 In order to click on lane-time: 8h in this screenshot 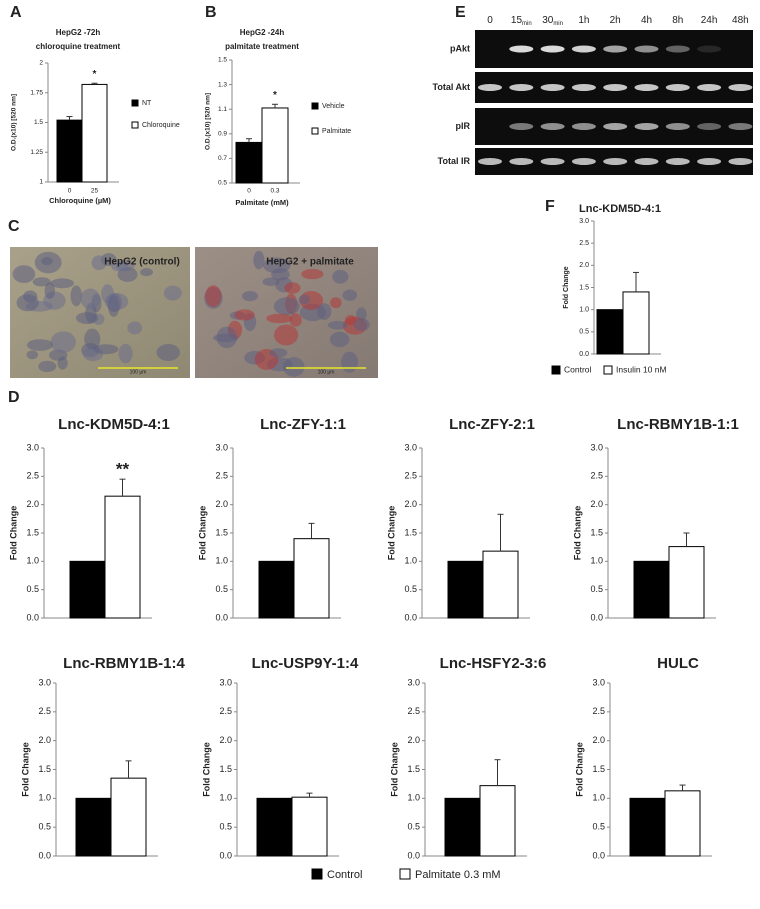, I will do `click(677, 20)`.